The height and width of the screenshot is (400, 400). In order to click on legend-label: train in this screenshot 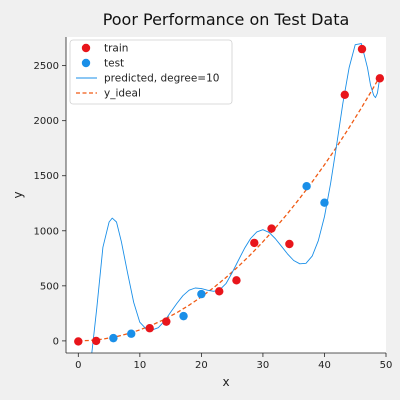, I will do `click(116, 49)`.